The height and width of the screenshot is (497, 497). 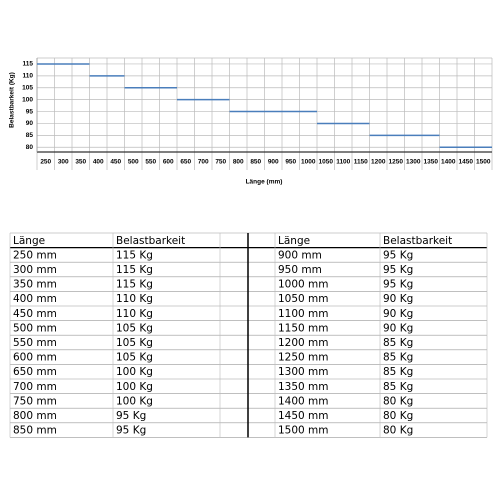 I want to click on table-cell: 650 mm, so click(x=35, y=372).